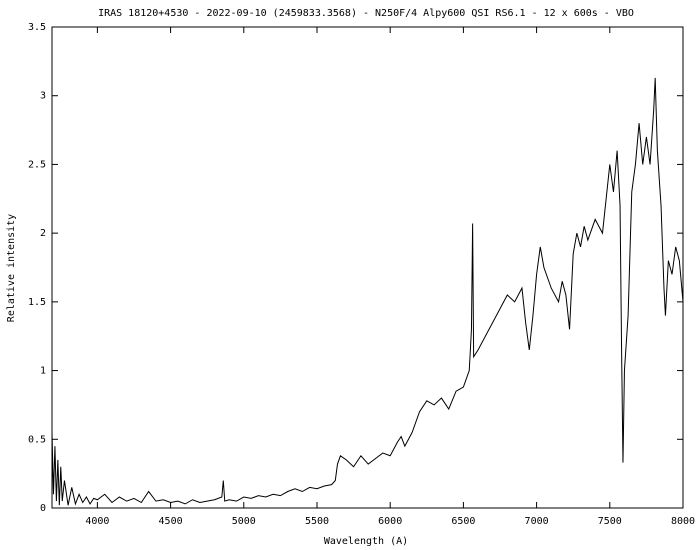 The width and height of the screenshot is (700, 550). I want to click on y-tick-label: 3, so click(43, 96).